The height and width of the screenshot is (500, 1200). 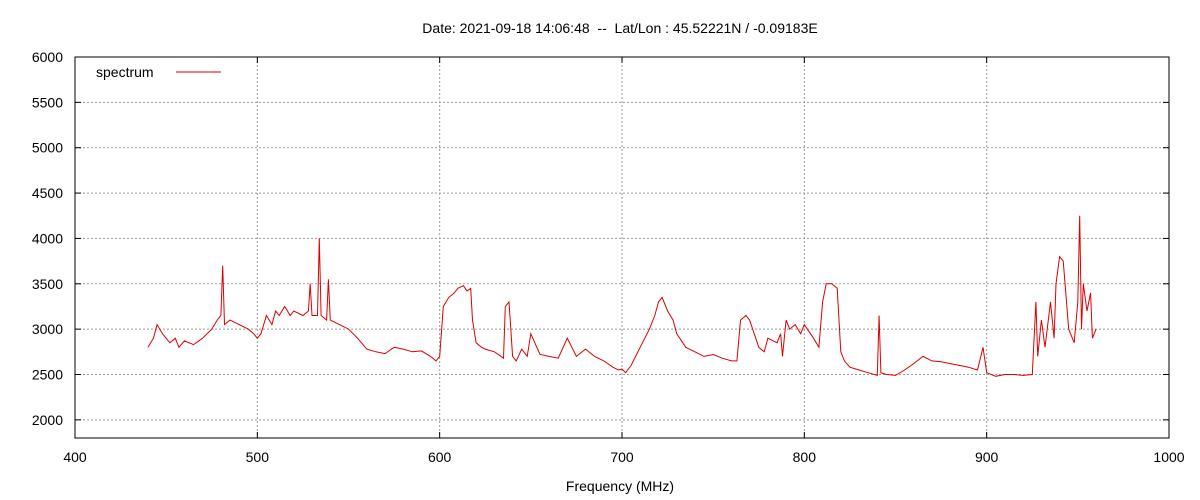 What do you see at coordinates (47, 193) in the screenshot?
I see `y-tick-label: 4500` at bounding box center [47, 193].